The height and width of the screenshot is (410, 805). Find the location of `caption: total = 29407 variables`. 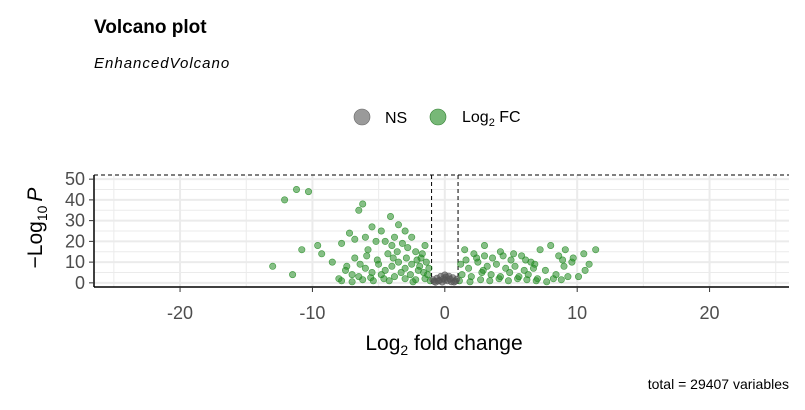

caption: total = 29407 variables is located at coordinates (718, 384).